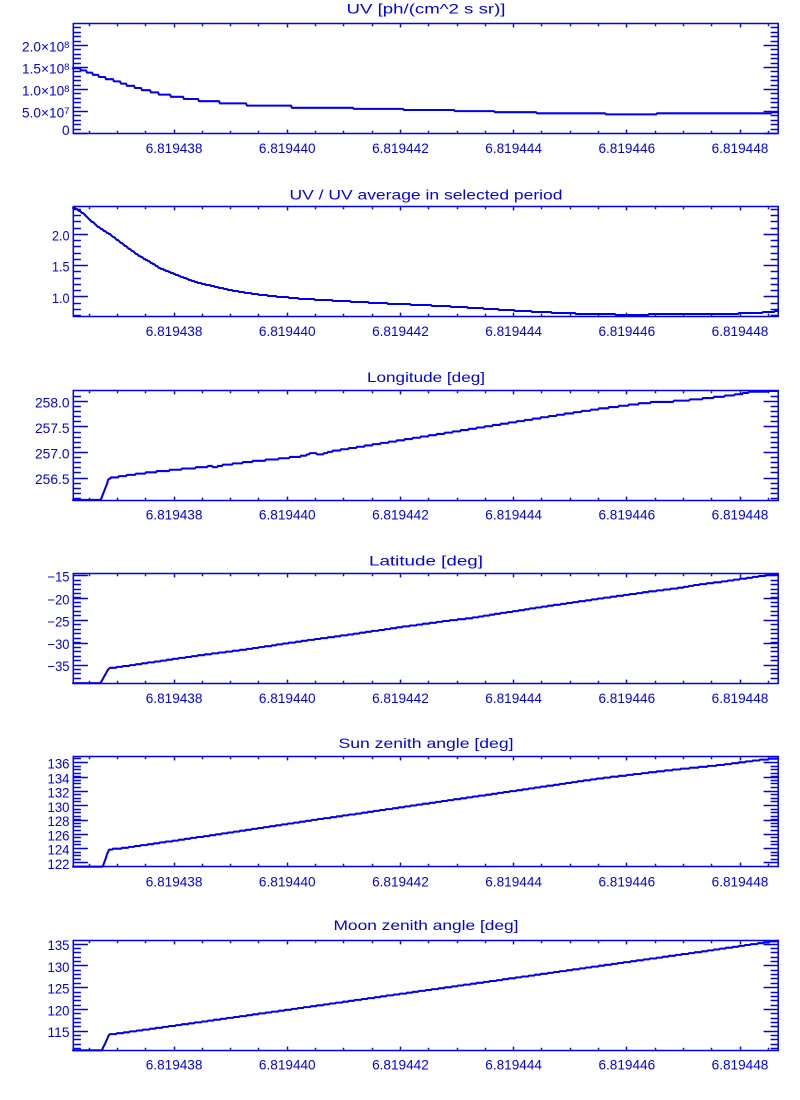  Describe the element at coordinates (59, 821) in the screenshot. I see `svg-text: 128` at that location.